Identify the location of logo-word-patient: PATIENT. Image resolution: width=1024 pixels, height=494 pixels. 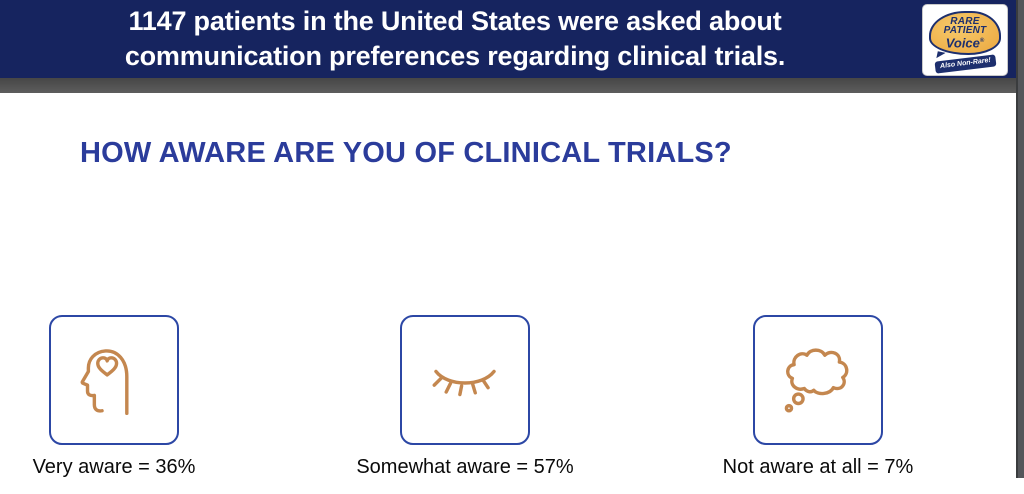
(965, 30).